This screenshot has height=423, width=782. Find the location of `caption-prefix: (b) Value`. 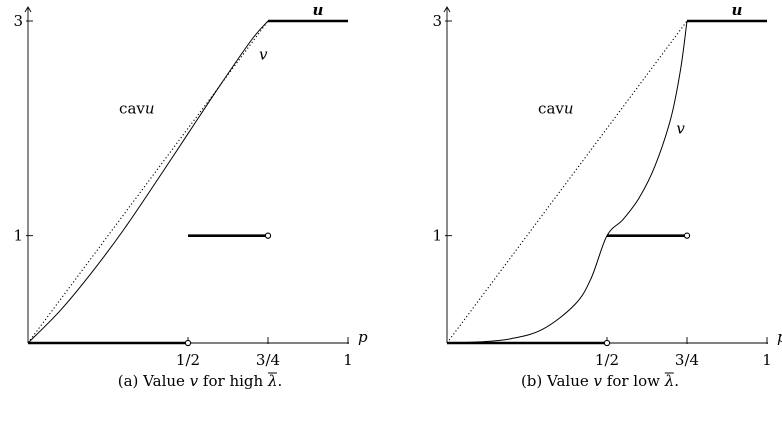

caption-prefix: (b) Value is located at coordinates (557, 381).